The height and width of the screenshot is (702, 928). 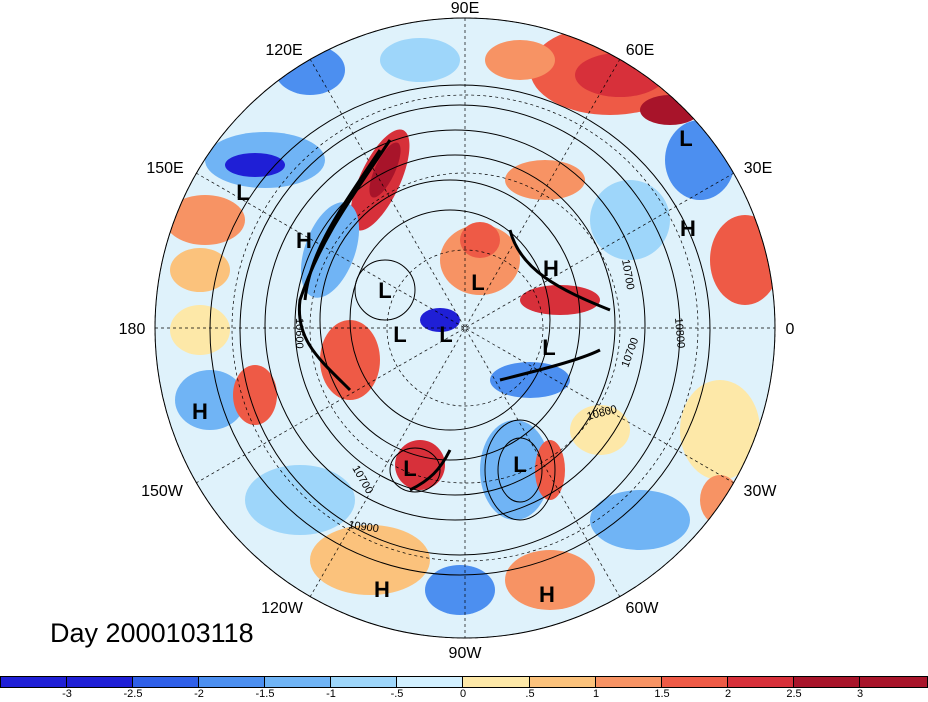 I want to click on day-label: Day 2000103118, so click(x=152, y=633).